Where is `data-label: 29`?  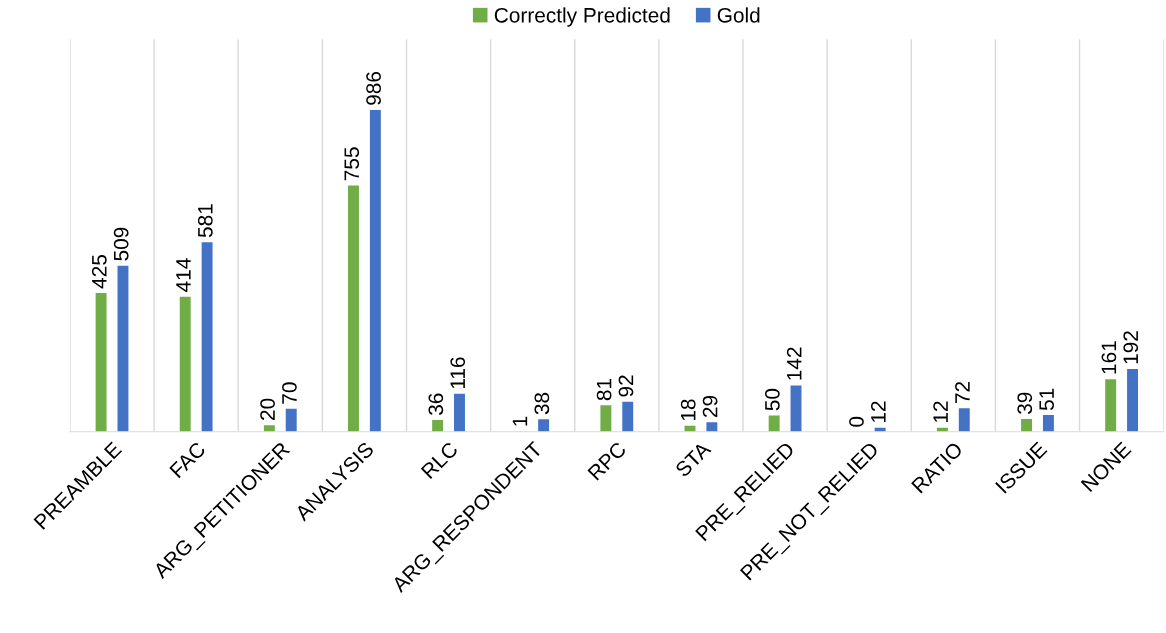 data-label: 29 is located at coordinates (710, 406).